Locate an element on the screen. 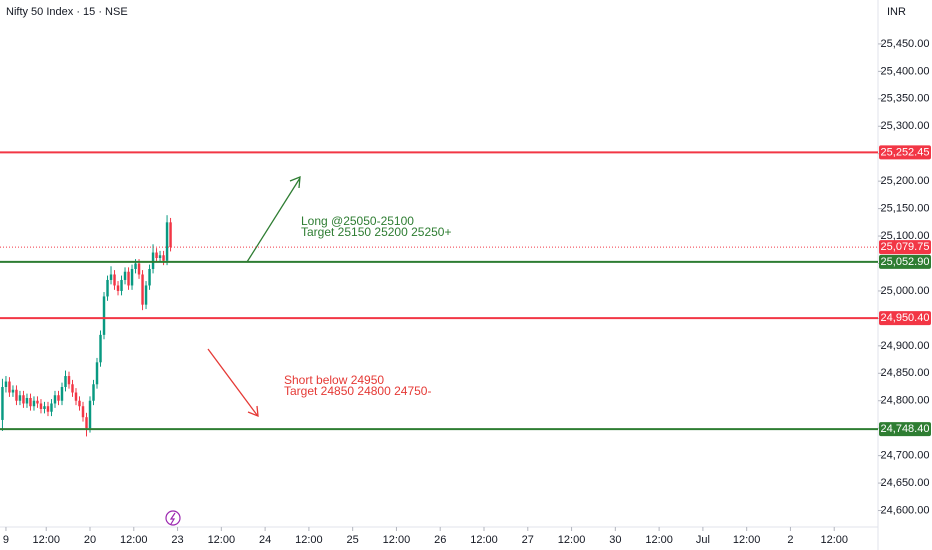 The width and height of the screenshot is (932, 550). annotation: Short below 24950 is located at coordinates (334, 380).